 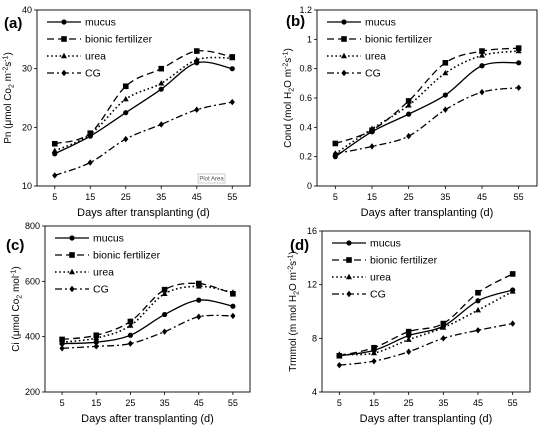 What do you see at coordinates (8, 116) in the screenshot?
I see `y-axis-label-part: Pn (μmol Co` at bounding box center [8, 116].